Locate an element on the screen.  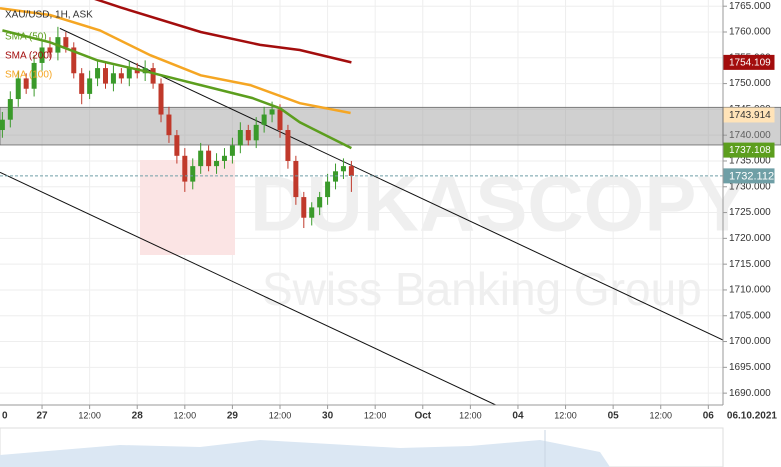
price-tag-label: 1737.108 is located at coordinates (750, 150).